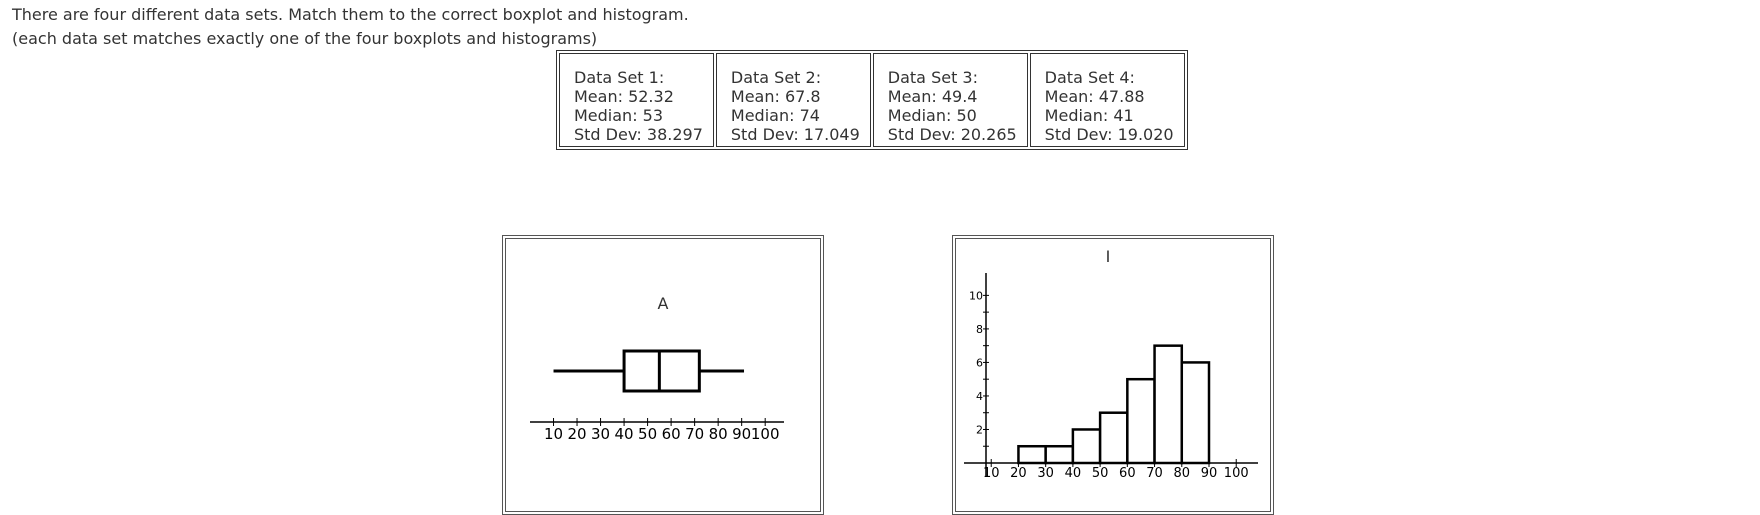 The height and width of the screenshot is (515, 1760). What do you see at coordinates (1127, 473) in the screenshot?
I see `histogram-x-tick-label: 60` at bounding box center [1127, 473].